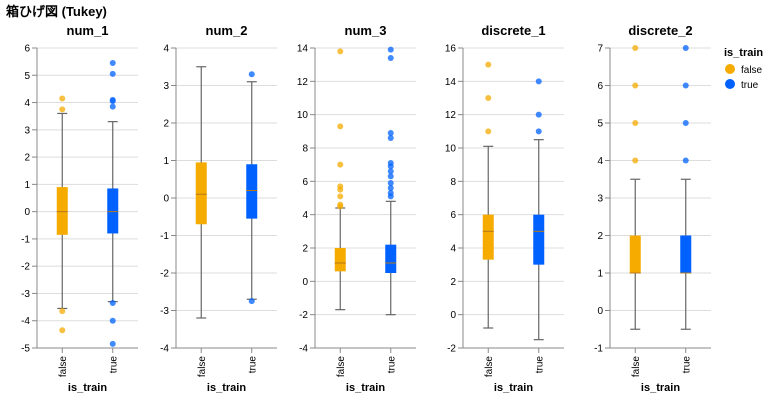 The width and height of the screenshot is (771, 401). What do you see at coordinates (750, 85) in the screenshot?
I see `legend-label-true: true` at bounding box center [750, 85].